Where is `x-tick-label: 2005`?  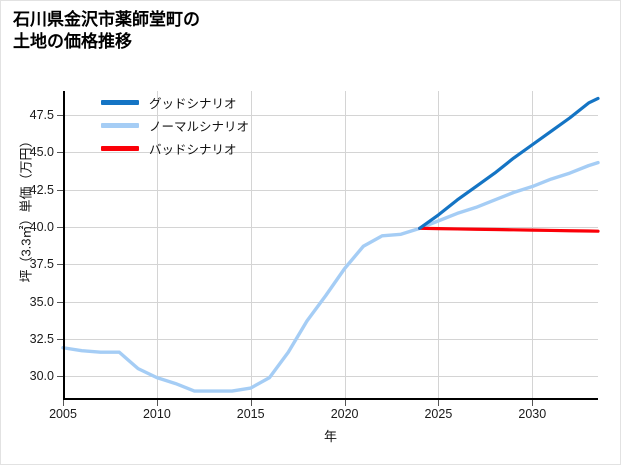 x-tick-label: 2005 is located at coordinates (63, 414).